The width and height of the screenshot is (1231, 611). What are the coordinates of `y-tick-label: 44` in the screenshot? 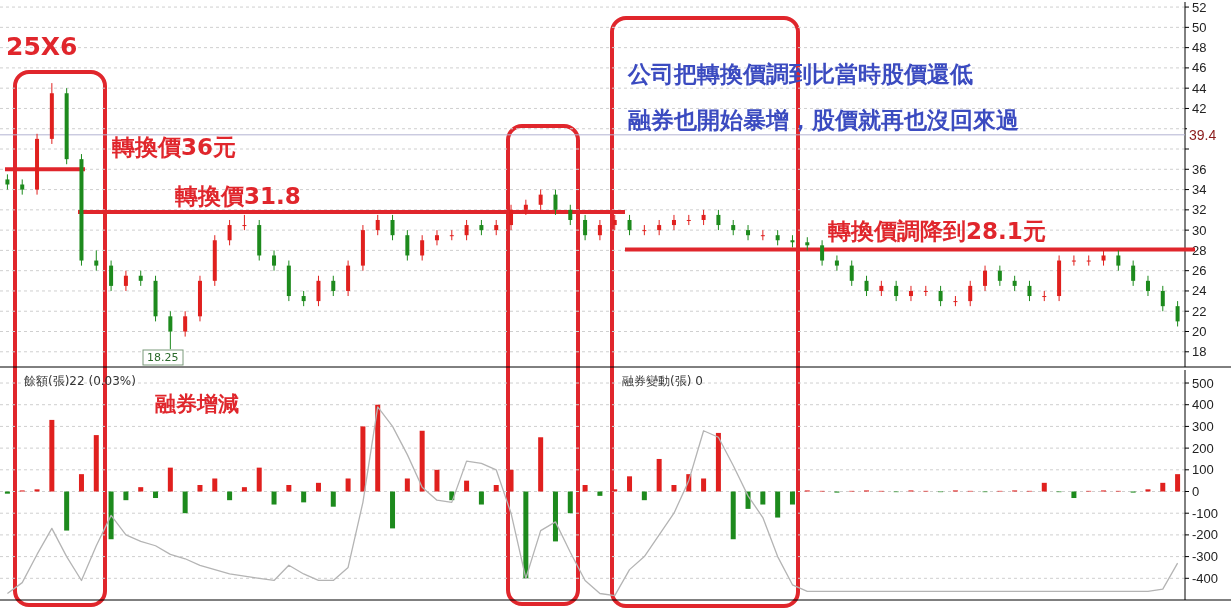 It's located at (1199, 88).